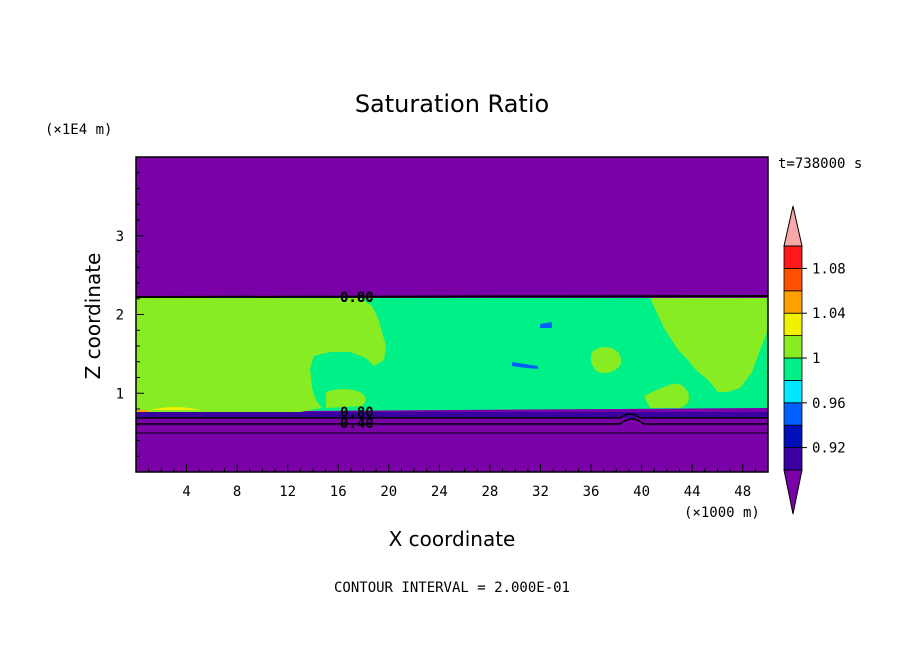  I want to click on supersaturated-region, so click(261, 355).